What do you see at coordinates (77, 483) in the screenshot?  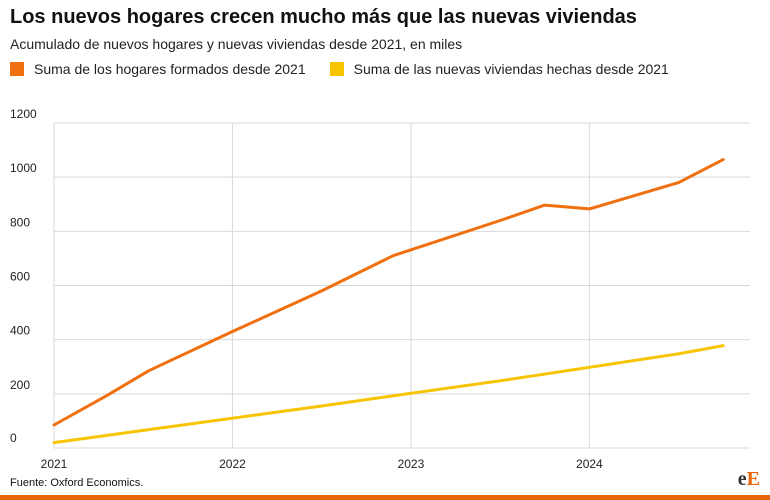 I see `source-note: Fuente: Oxford Economics.` at bounding box center [77, 483].